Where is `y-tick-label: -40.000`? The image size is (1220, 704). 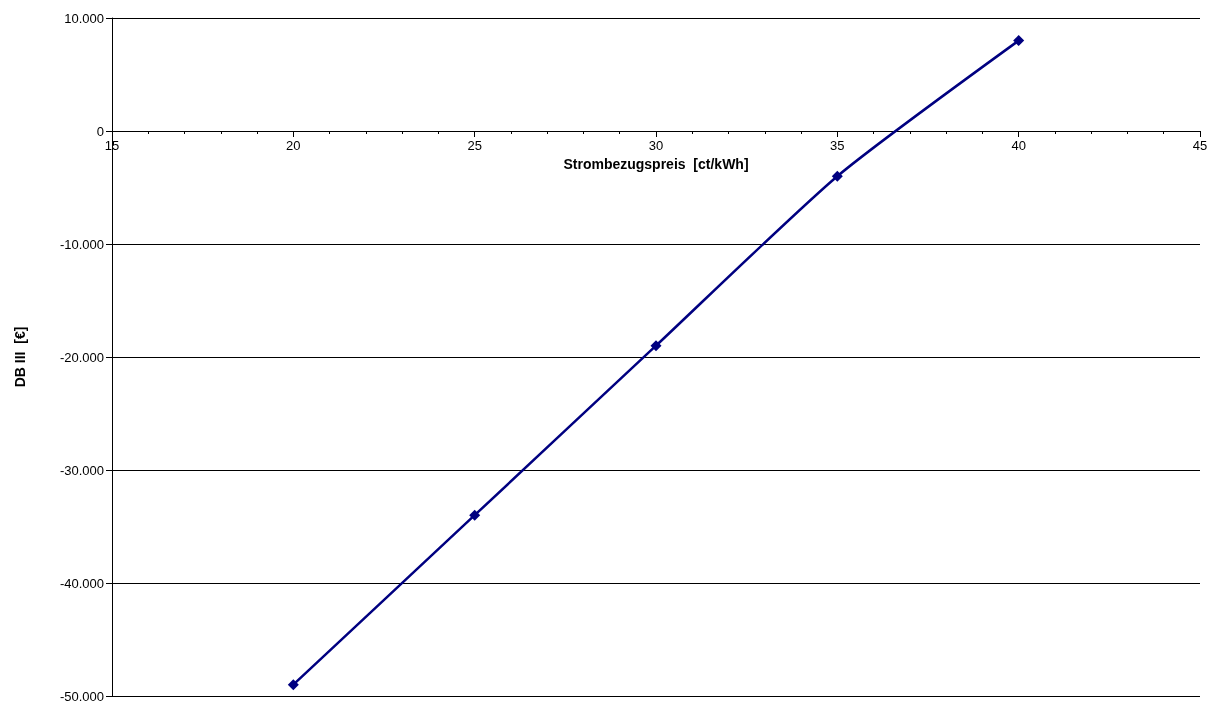
y-tick-label: -40.000 is located at coordinates (81, 583).